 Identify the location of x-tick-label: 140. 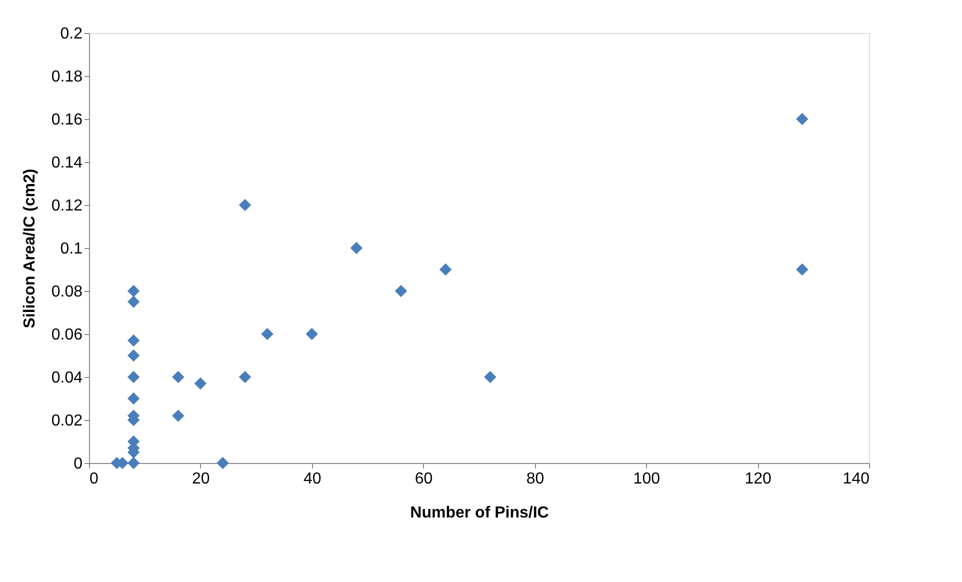
(856, 479).